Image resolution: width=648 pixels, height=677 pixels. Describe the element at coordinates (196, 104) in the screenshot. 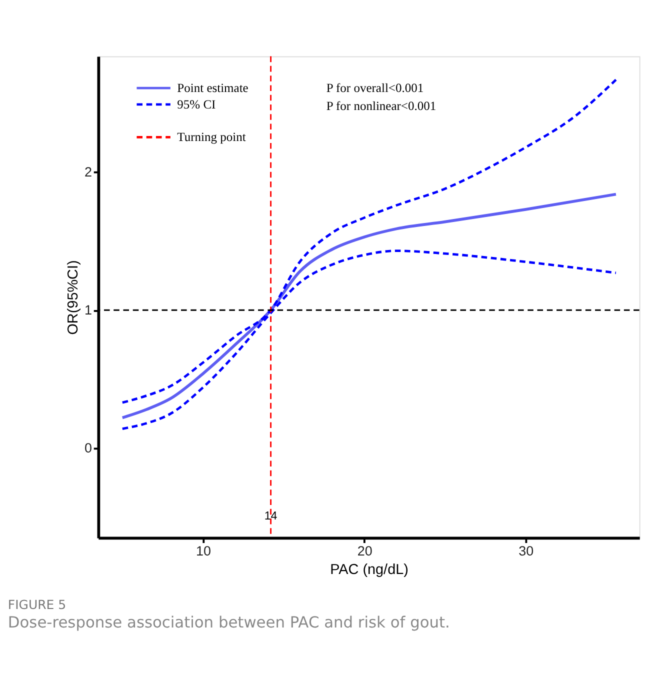

I see `legend-label: 95% CI` at that location.